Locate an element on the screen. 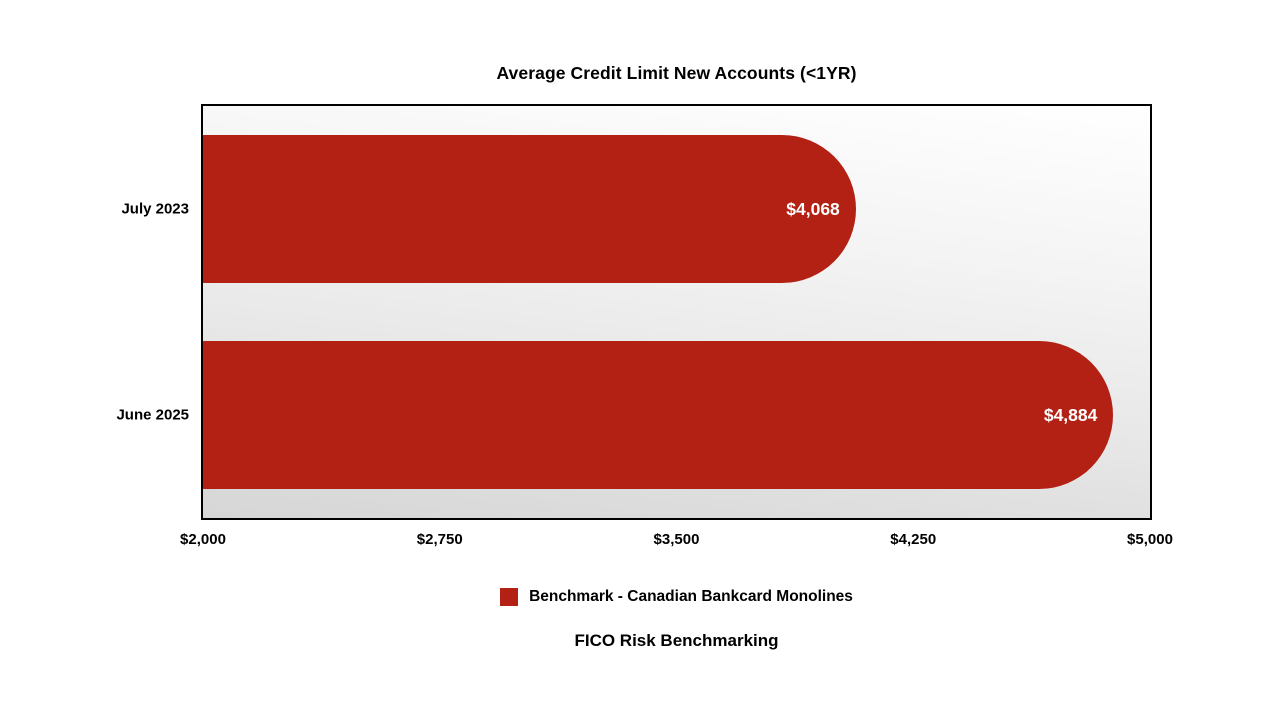 The width and height of the screenshot is (1280, 720). legend: Benchmark - Canadian Bankcard Monolines is located at coordinates (676, 597).